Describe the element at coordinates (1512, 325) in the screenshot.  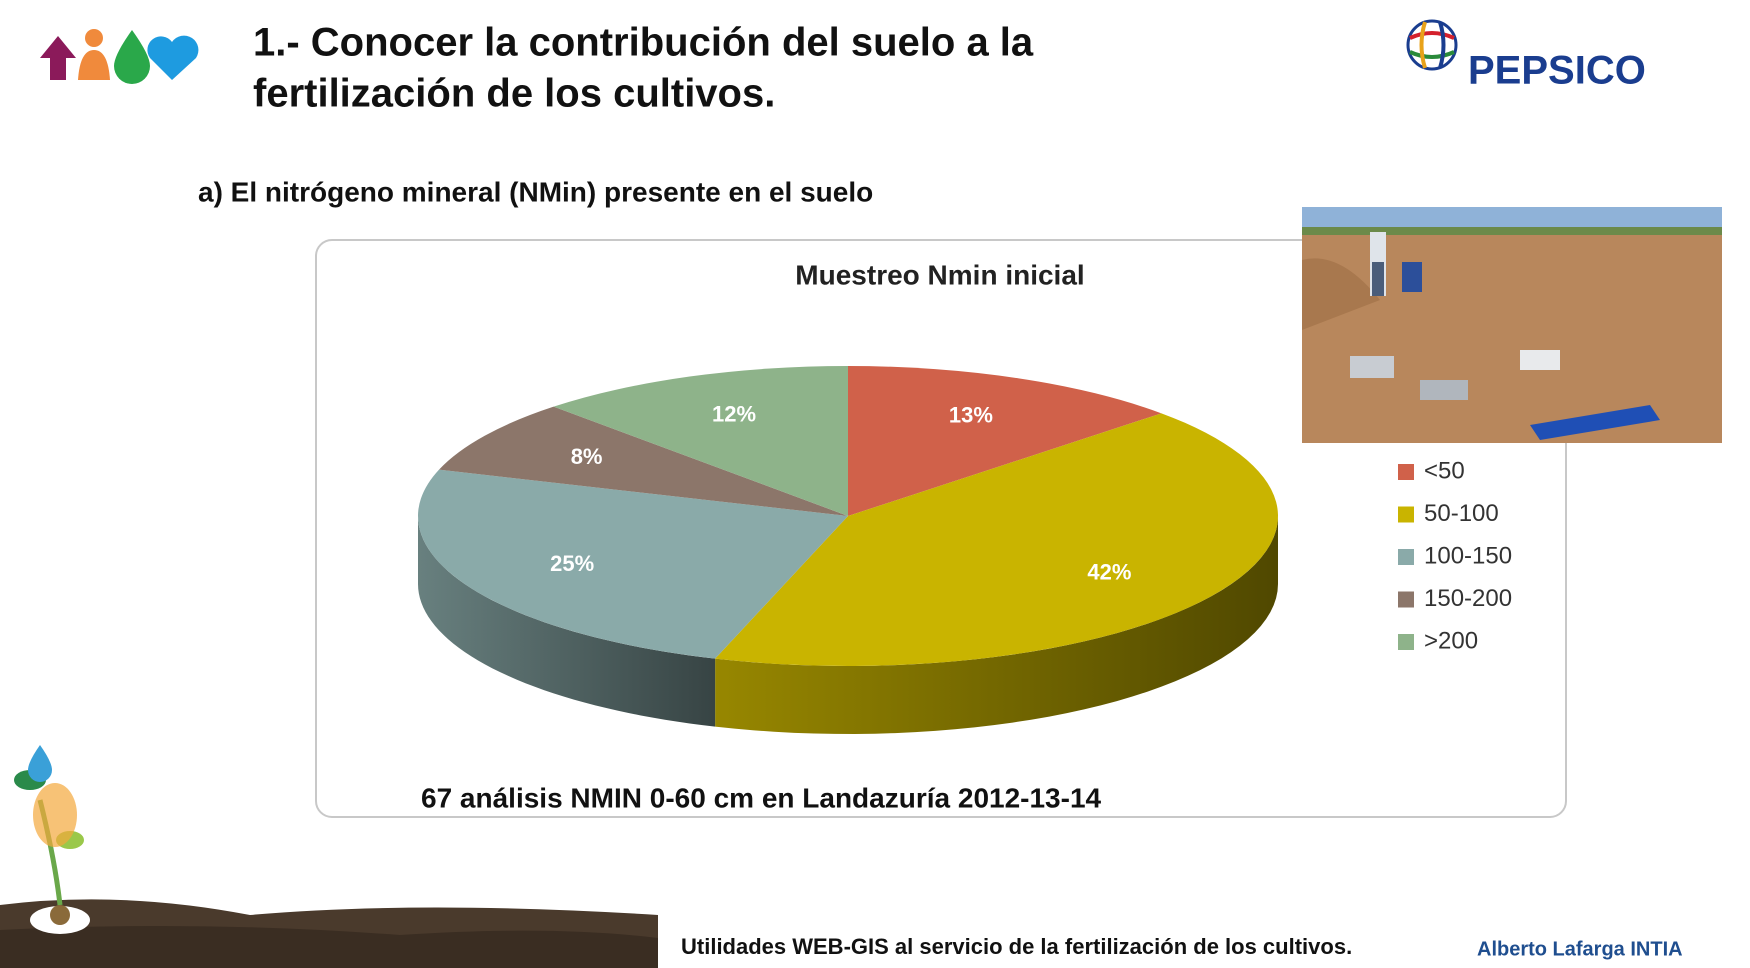
I see `photo` at that location.